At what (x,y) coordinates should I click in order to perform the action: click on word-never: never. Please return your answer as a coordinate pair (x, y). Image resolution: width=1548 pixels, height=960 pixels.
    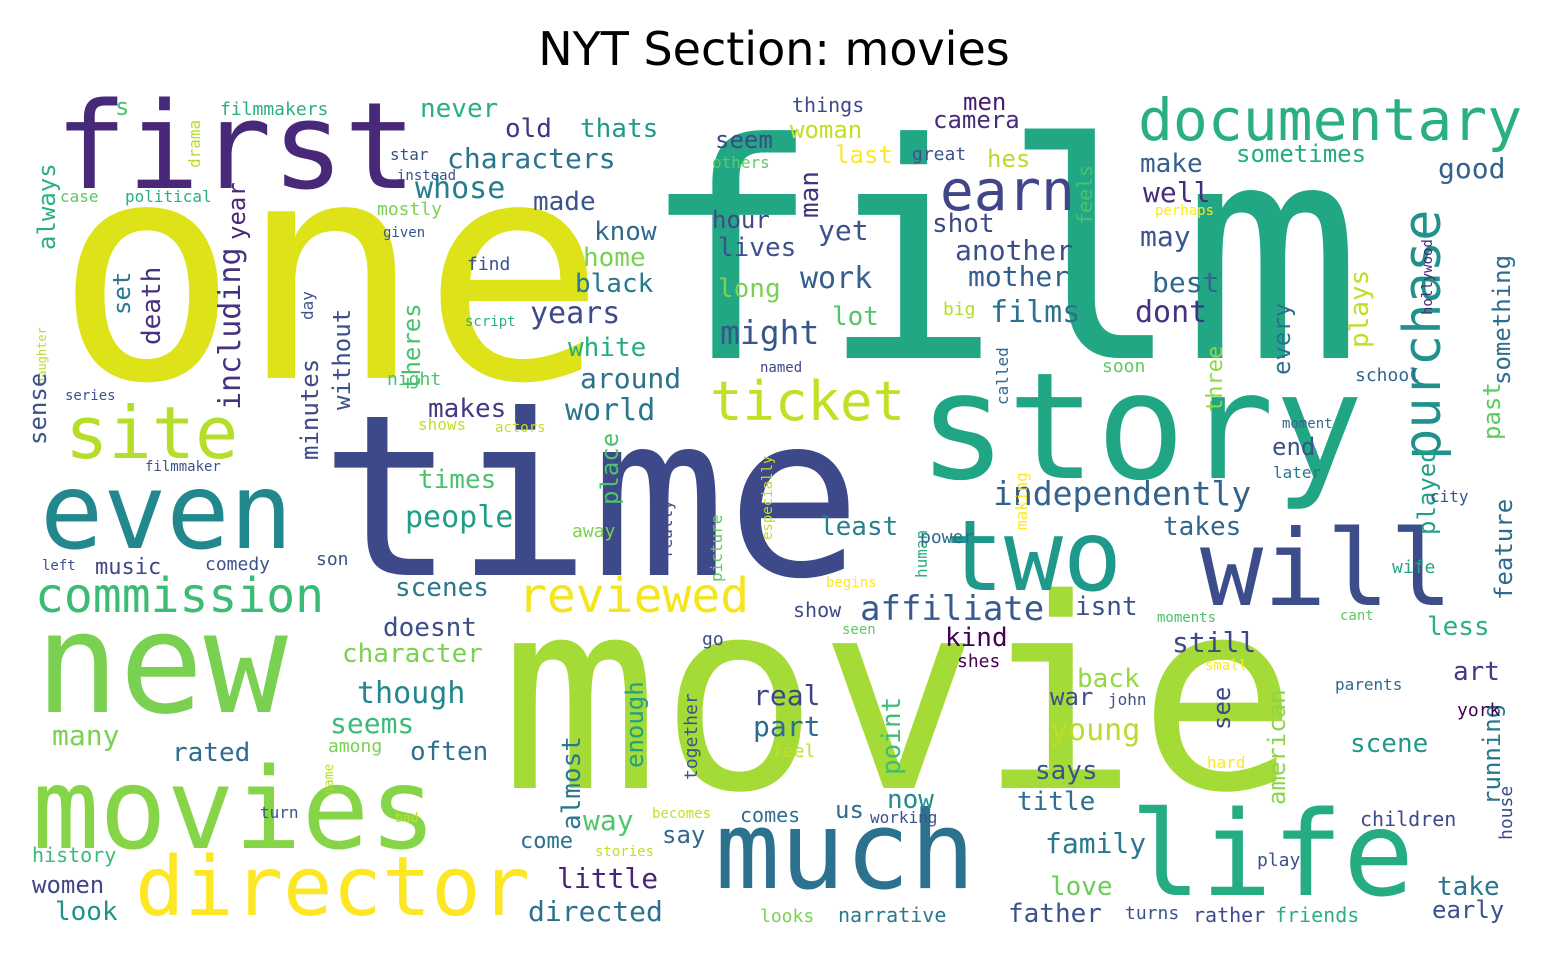
    Looking at the image, I should click on (459, 109).